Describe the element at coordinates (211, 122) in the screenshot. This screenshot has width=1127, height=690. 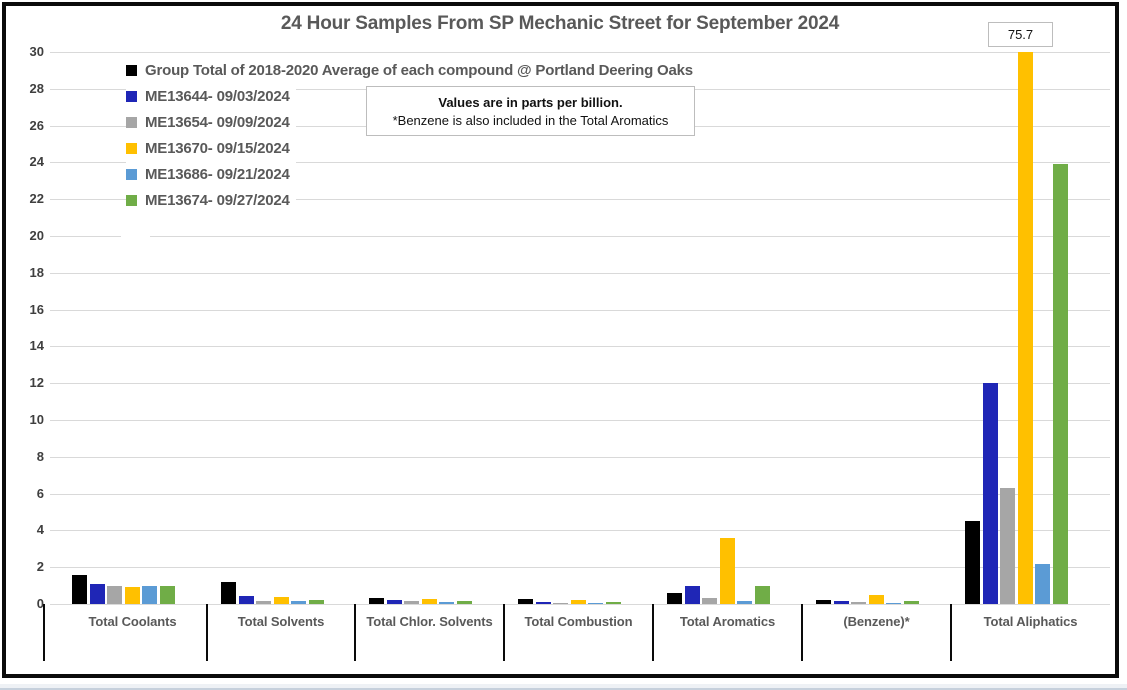
I see `legend-item: ME13654- 09/09/2024` at that location.